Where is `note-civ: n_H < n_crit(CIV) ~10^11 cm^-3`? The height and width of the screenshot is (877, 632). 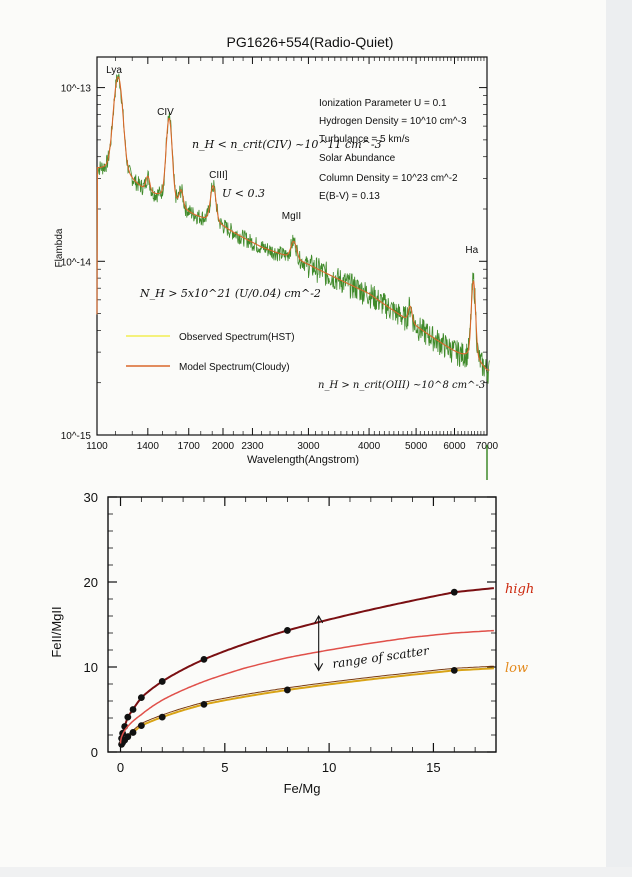 note-civ: n_H < n_crit(CIV) ~10^11 cm^-3 is located at coordinates (287, 144).